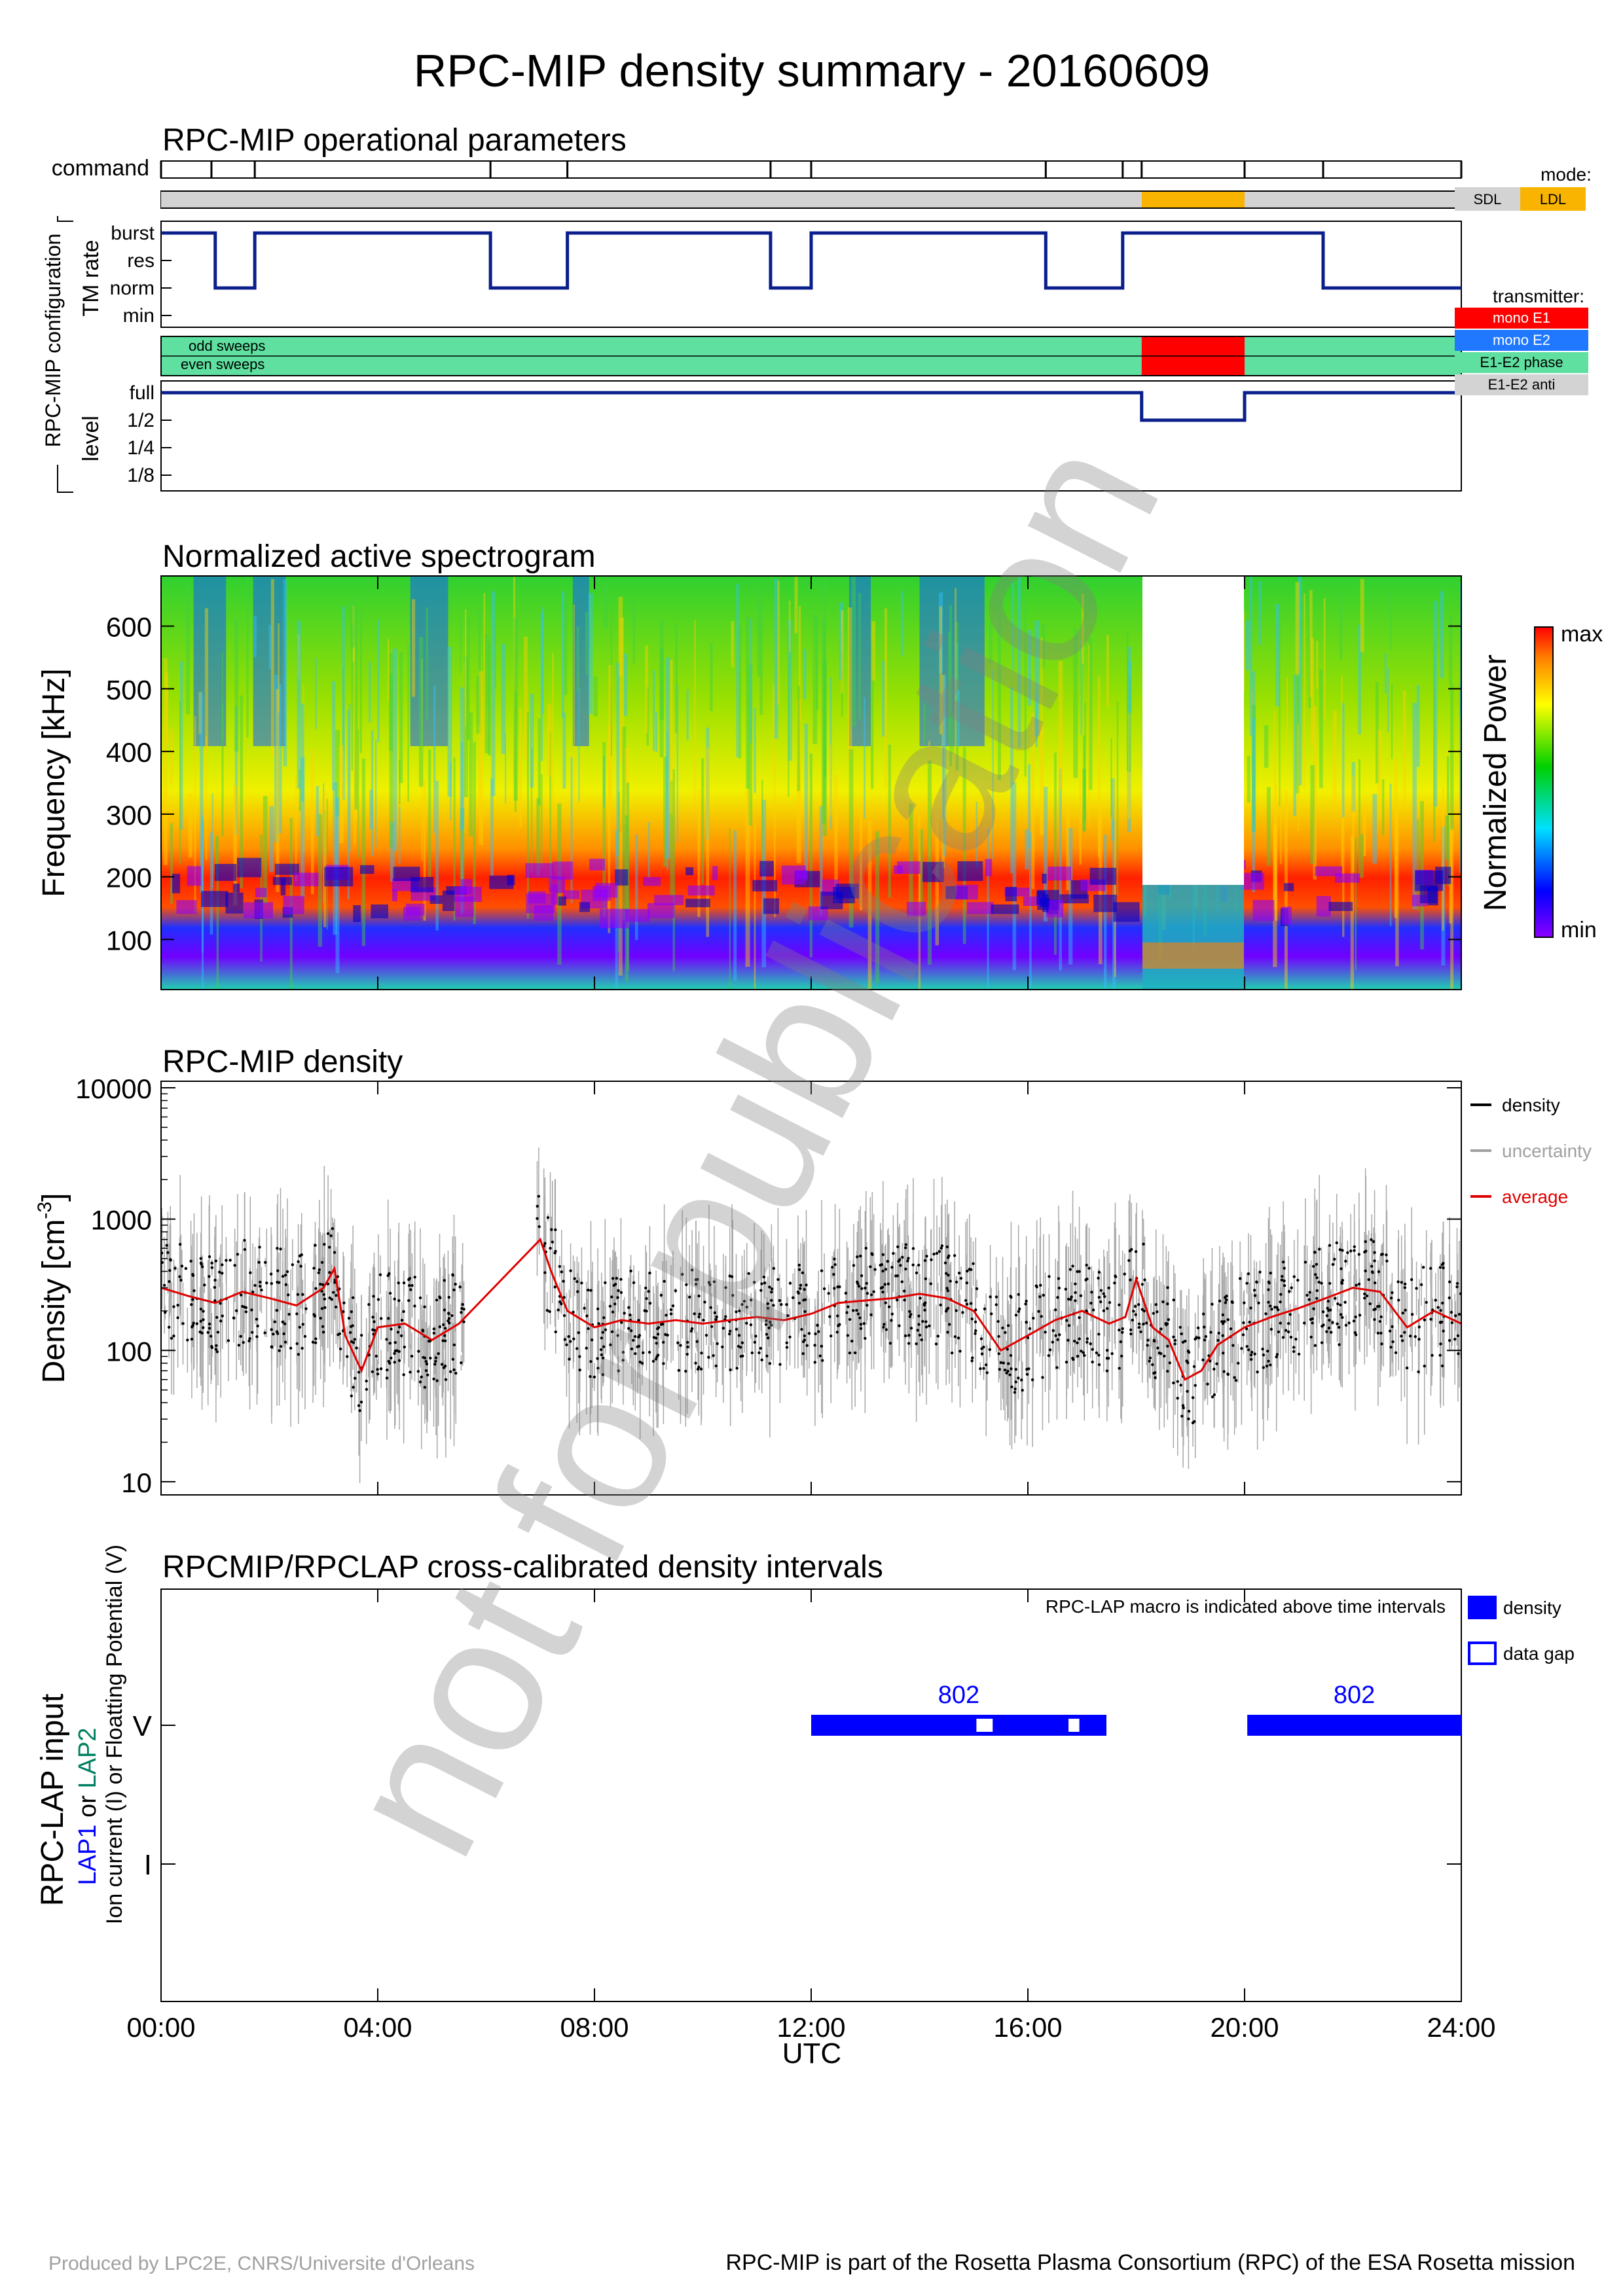 Image resolution: width=1623 pixels, height=2296 pixels. Describe the element at coordinates (1495, 783) in the screenshot. I see `colorbar-title: Normalized Power` at that location.